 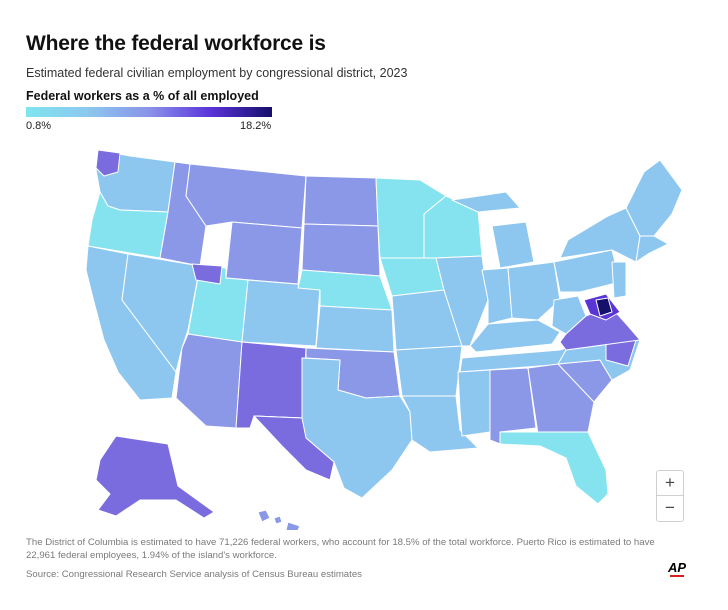 What do you see at coordinates (670, 482) in the screenshot?
I see `zoom-in-button: +` at bounding box center [670, 482].